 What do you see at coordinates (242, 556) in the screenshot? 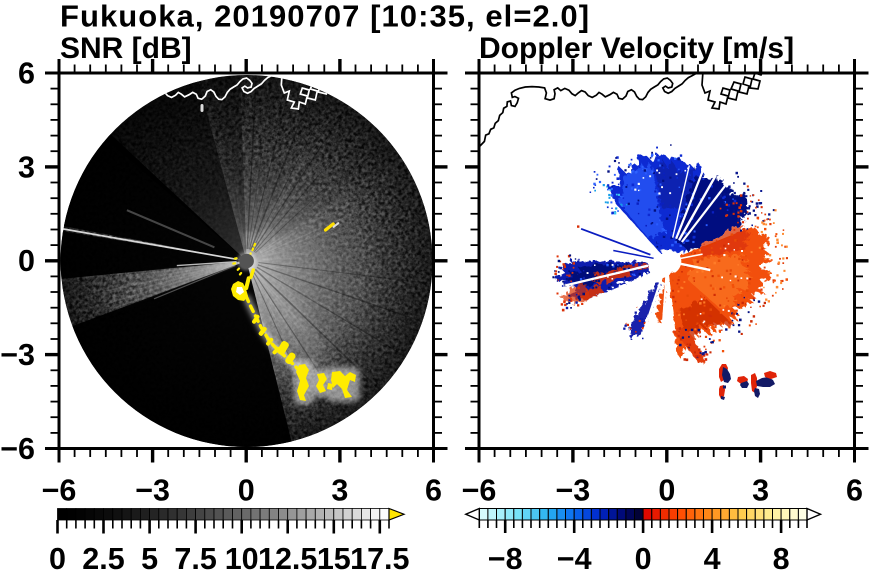
I see `svg-text: 10` at bounding box center [242, 556].